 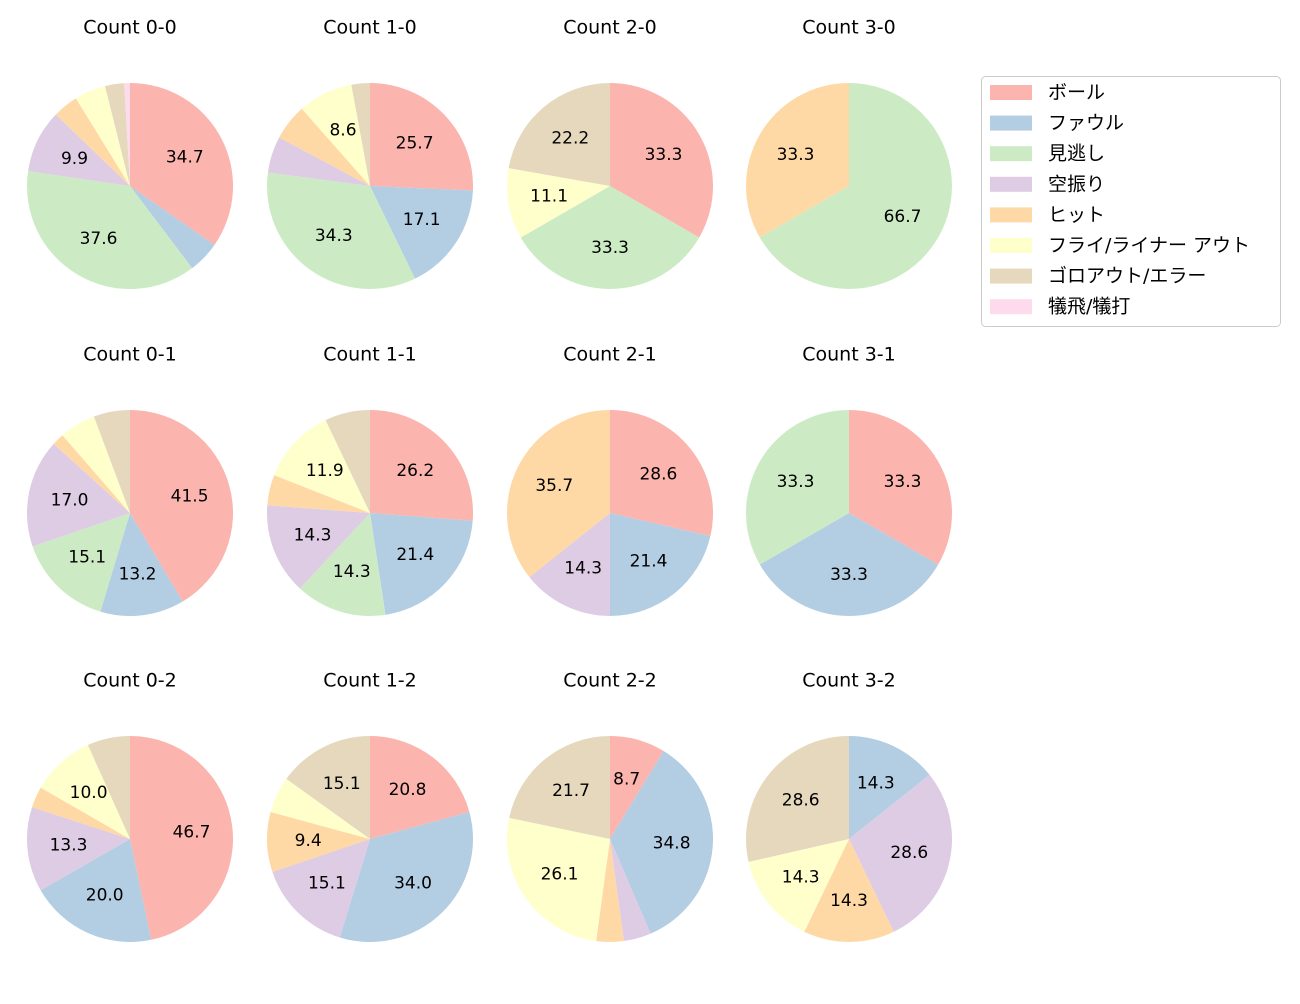 What do you see at coordinates (130, 355) in the screenshot?
I see `pie-title: Count 0-1` at bounding box center [130, 355].